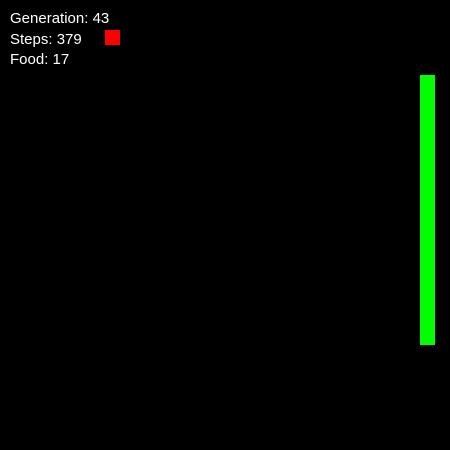 The width and height of the screenshot is (450, 450). What do you see at coordinates (112, 37) in the screenshot?
I see `food-square-icon` at bounding box center [112, 37].